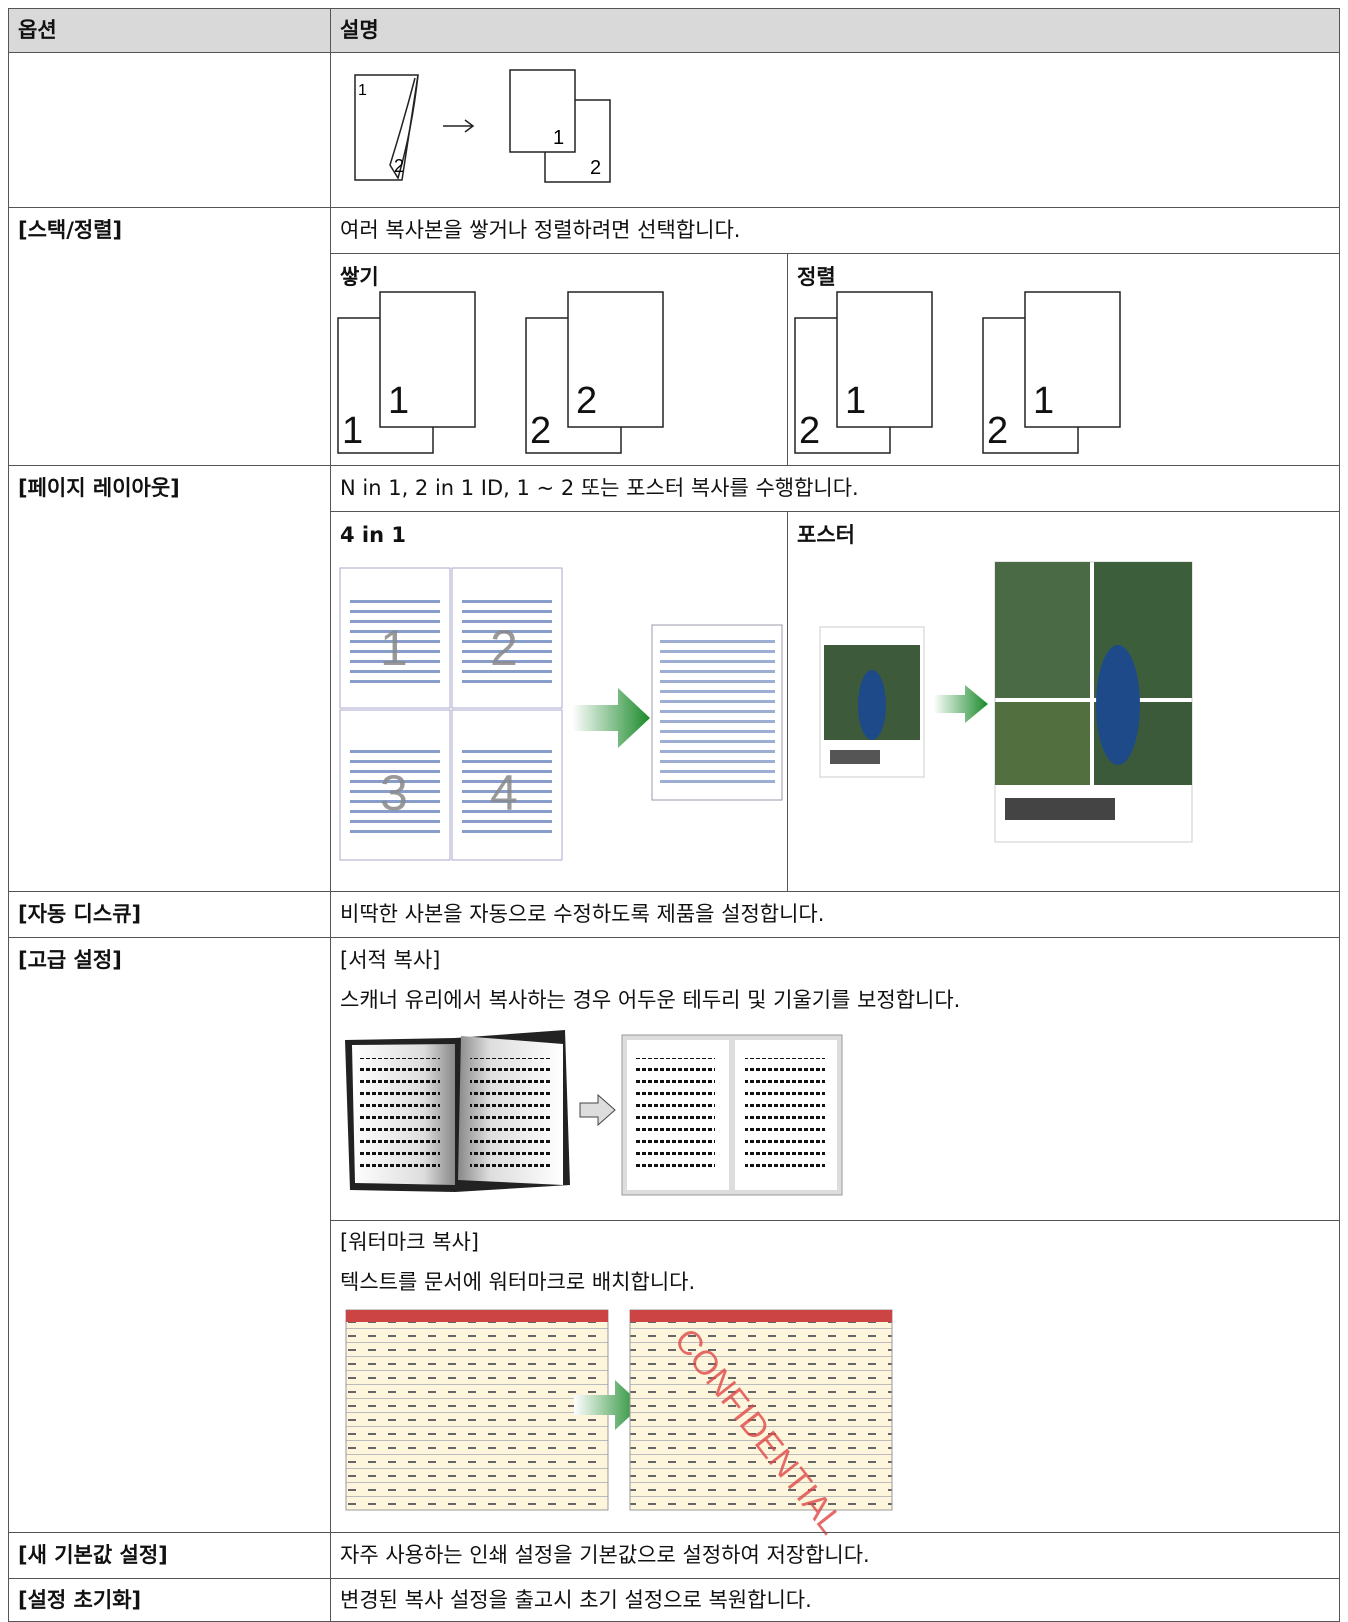 This screenshot has height=1622, width=1348. What do you see at coordinates (482, 126) in the screenshot?
I see `duplex-diagram` at bounding box center [482, 126].